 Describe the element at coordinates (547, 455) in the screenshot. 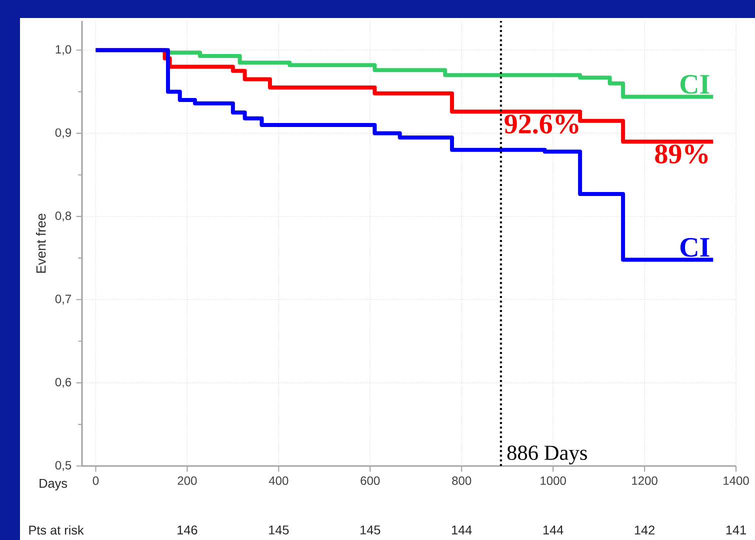

I see `ref-line-label: 886 Days` at that location.